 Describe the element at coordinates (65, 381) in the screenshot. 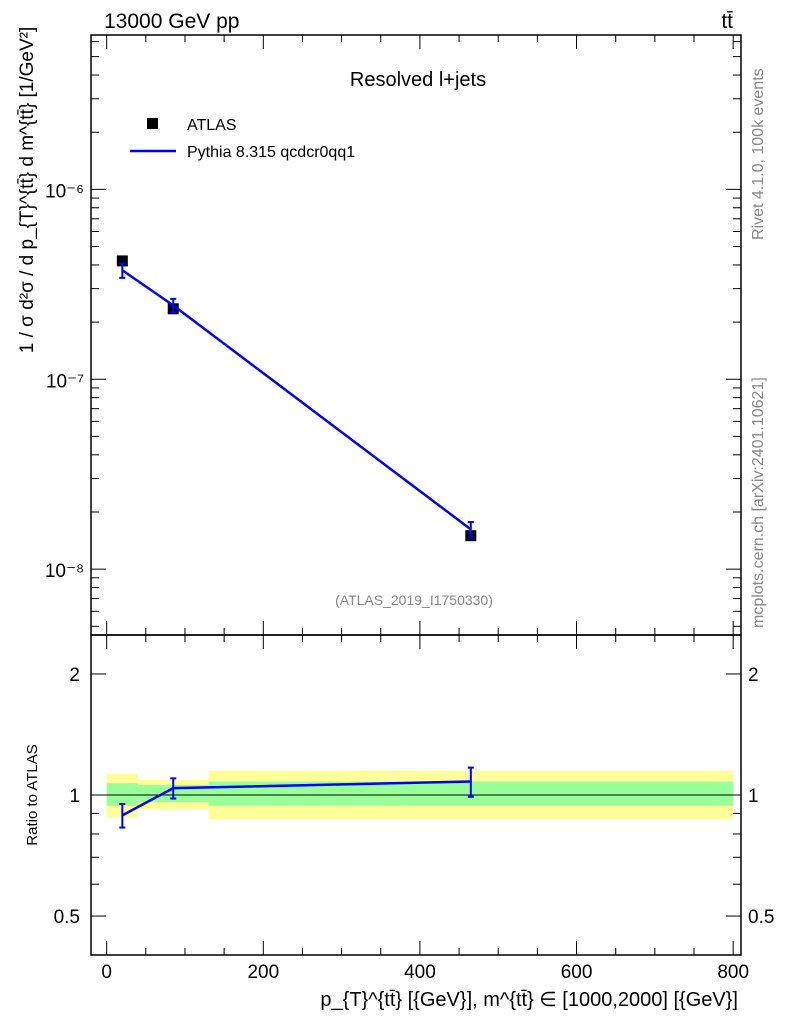

I see `main-y-tick-label: 10⁻⁷` at that location.